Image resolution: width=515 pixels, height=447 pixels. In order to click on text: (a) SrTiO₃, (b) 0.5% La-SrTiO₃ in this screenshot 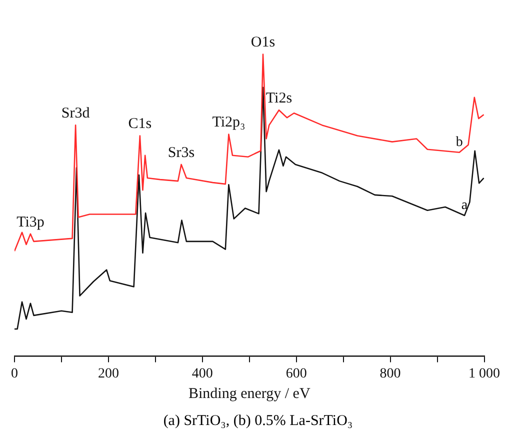, I will do `click(258, 421)`.